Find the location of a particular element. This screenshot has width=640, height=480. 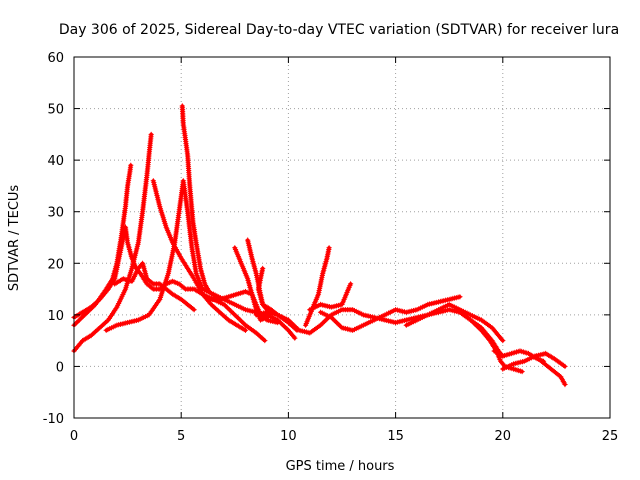

y-tick-label: 0 is located at coordinates (60, 367).